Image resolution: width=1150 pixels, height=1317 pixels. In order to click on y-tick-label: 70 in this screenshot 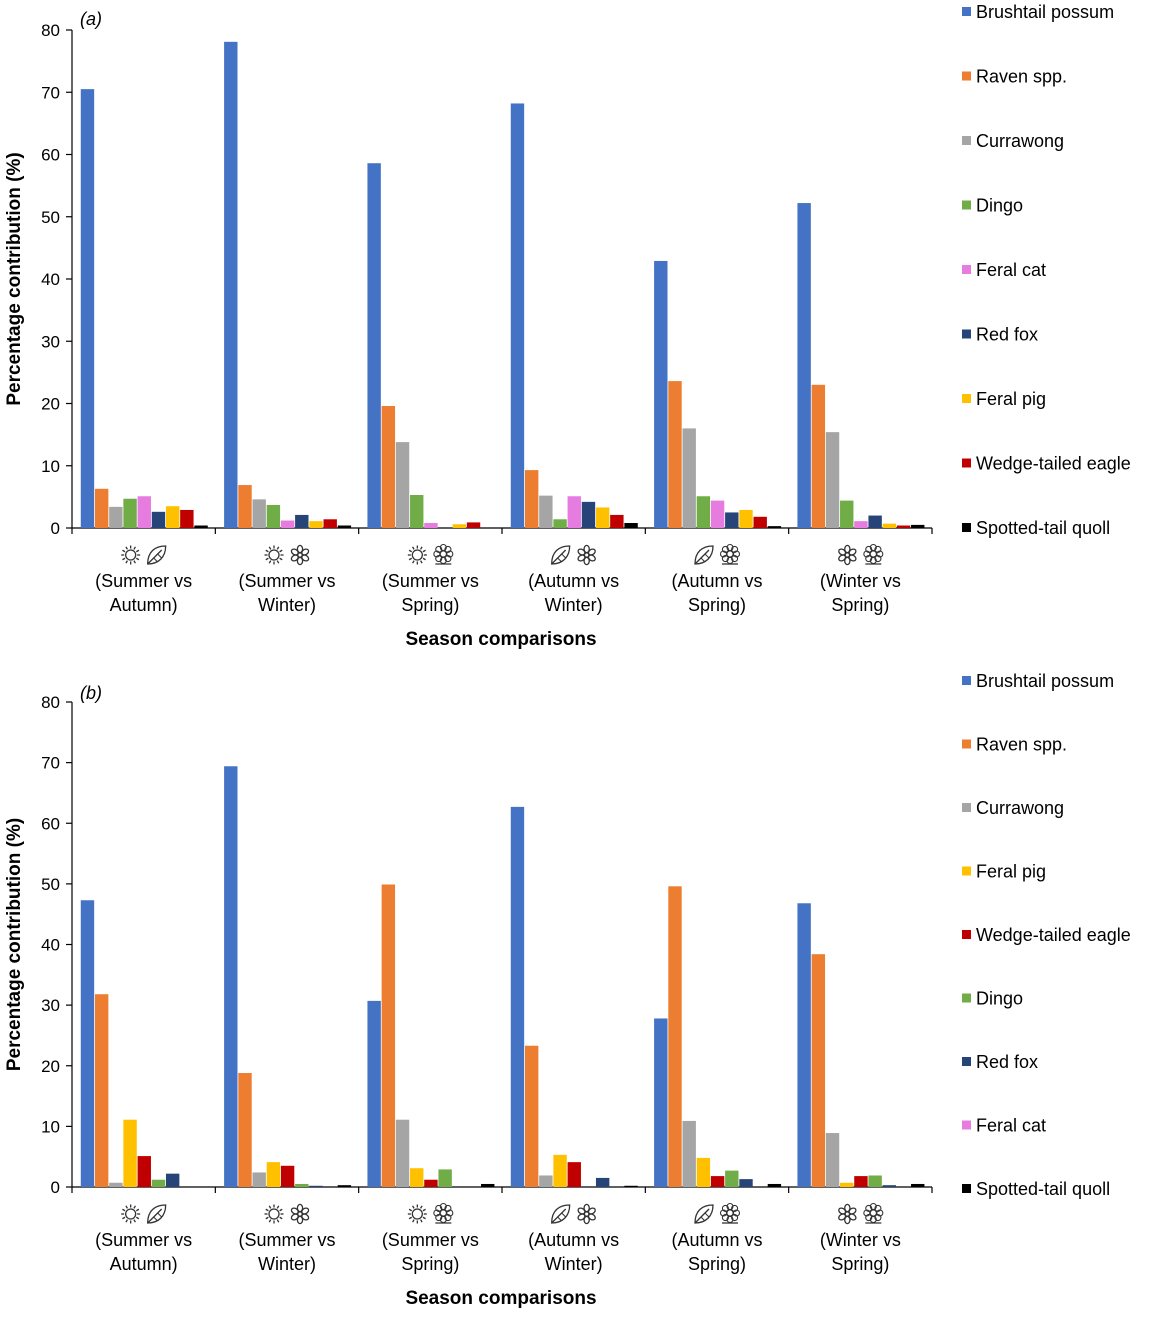, I will do `click(50, 92)`.